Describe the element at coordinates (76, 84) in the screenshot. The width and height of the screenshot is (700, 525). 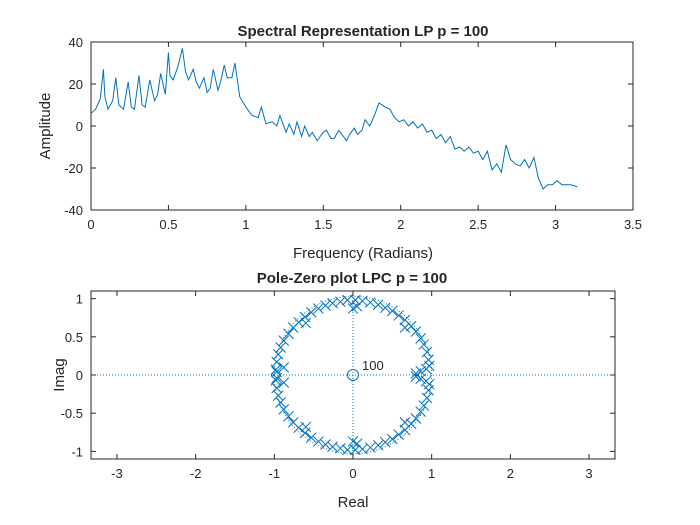
I see `spectrum-ytick-label: 20` at that location.